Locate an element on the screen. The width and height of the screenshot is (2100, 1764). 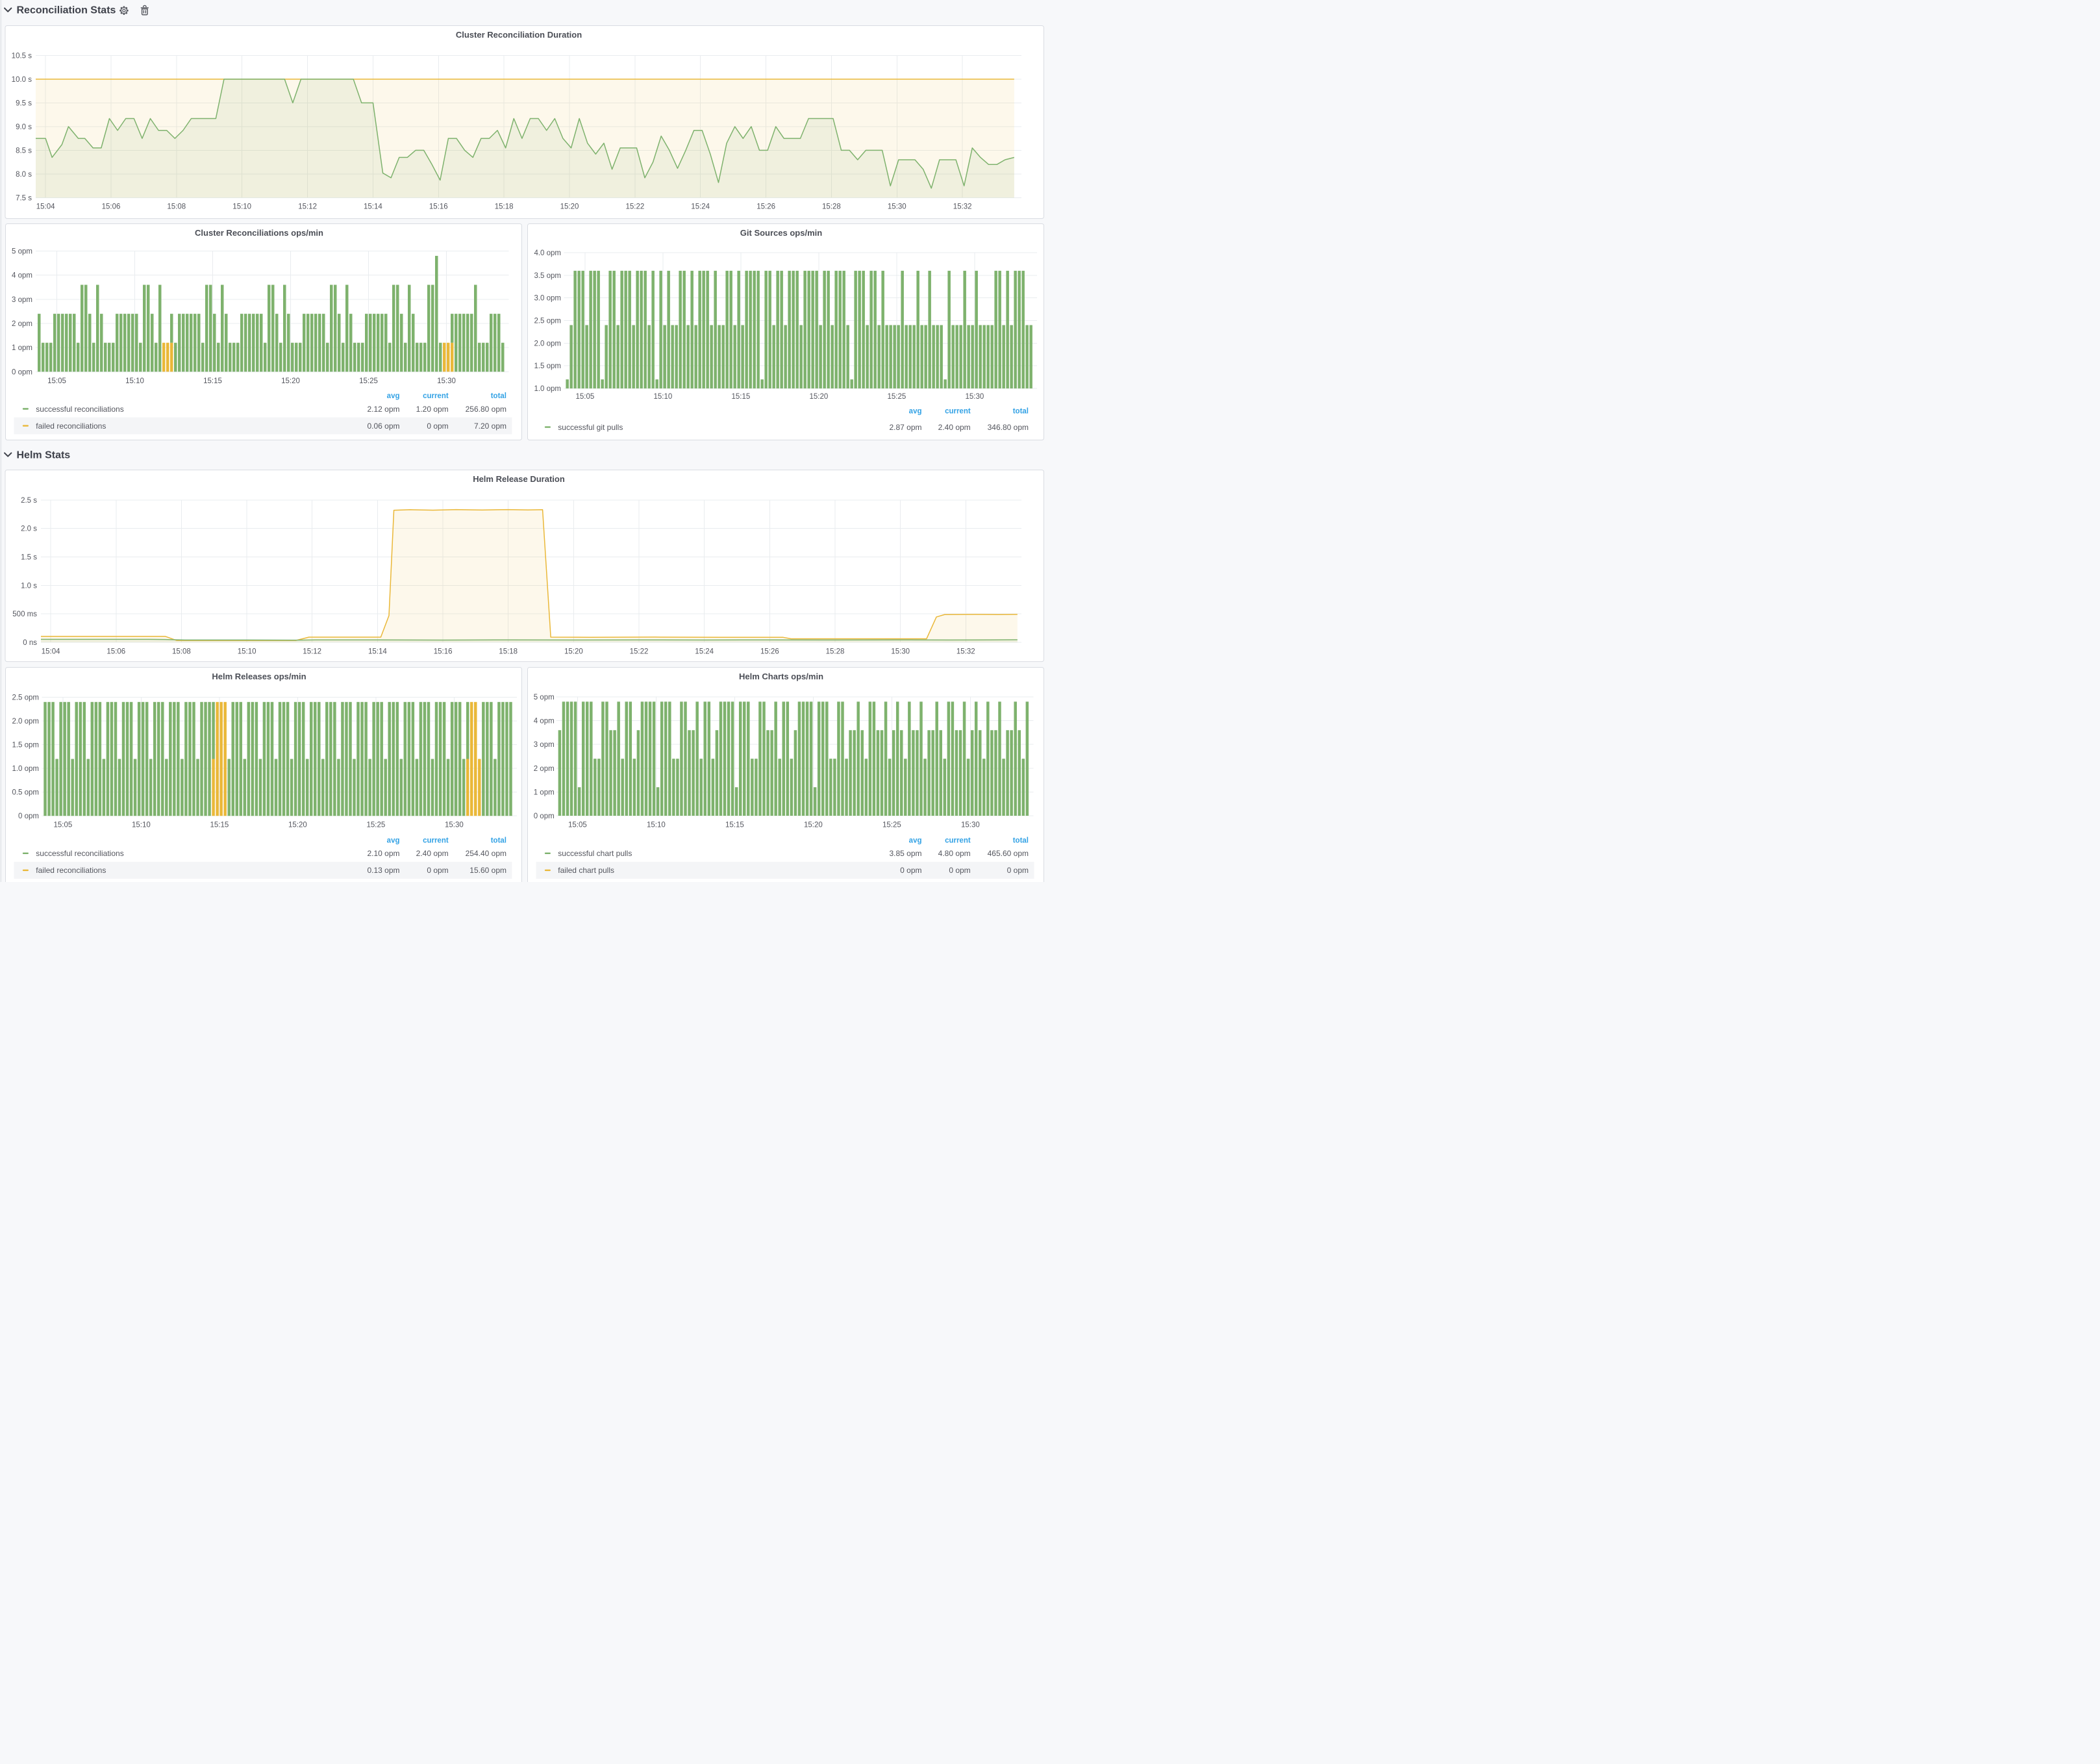
svg-text:Cluster Reconciliation Duratio: Cluster Reconciliation Duration is located at coordinates (519, 35).